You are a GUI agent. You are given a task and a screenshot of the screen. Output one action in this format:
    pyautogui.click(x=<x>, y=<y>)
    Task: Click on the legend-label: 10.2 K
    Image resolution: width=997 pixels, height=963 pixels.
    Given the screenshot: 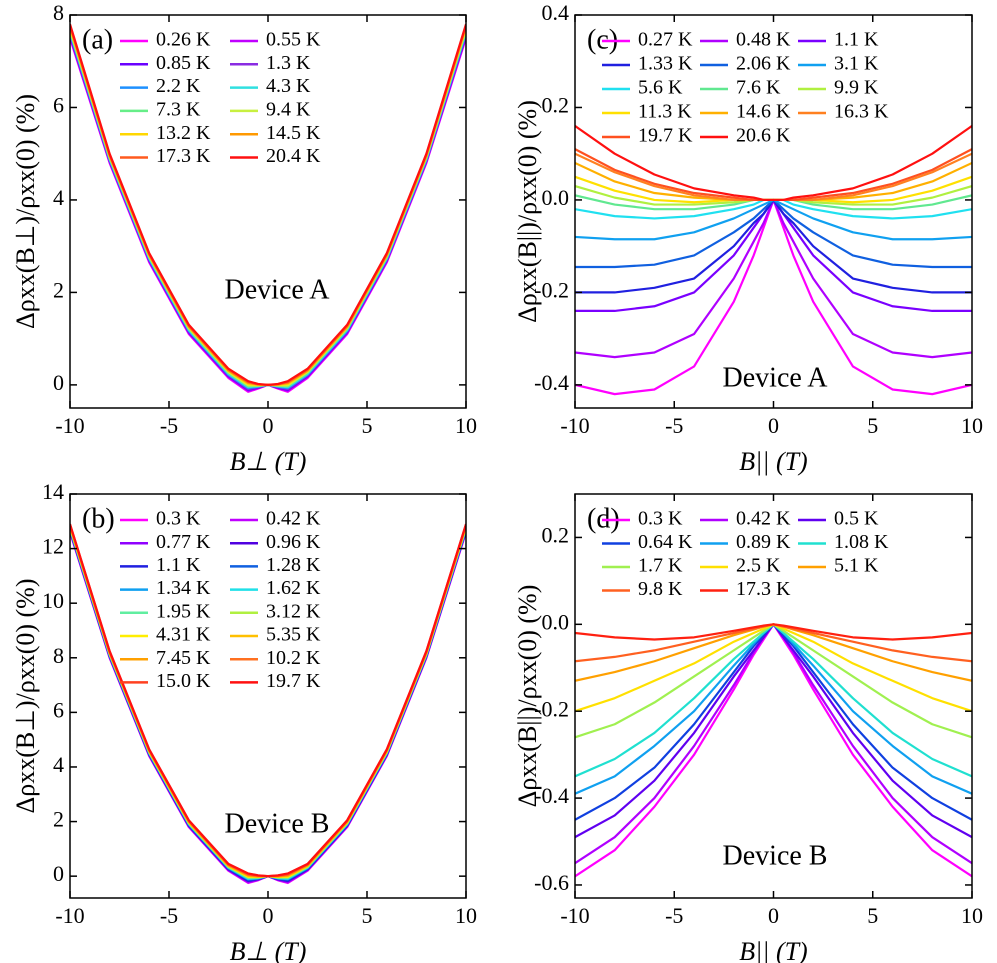 What is the action you would take?
    pyautogui.click(x=293, y=658)
    